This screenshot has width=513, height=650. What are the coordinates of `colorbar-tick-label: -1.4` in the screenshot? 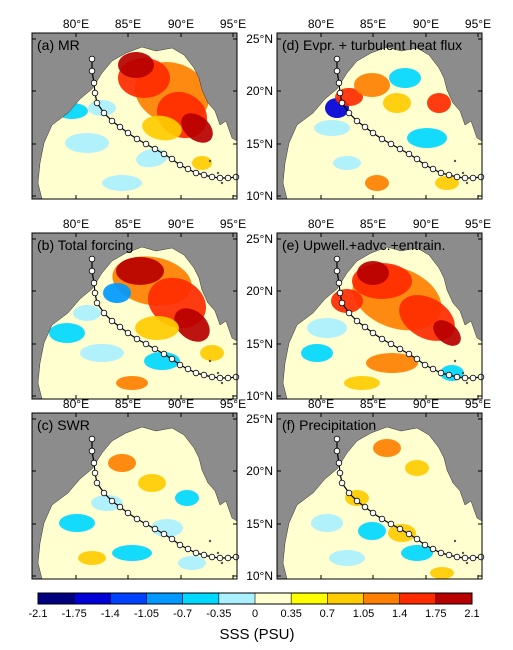 It's located at (110, 614).